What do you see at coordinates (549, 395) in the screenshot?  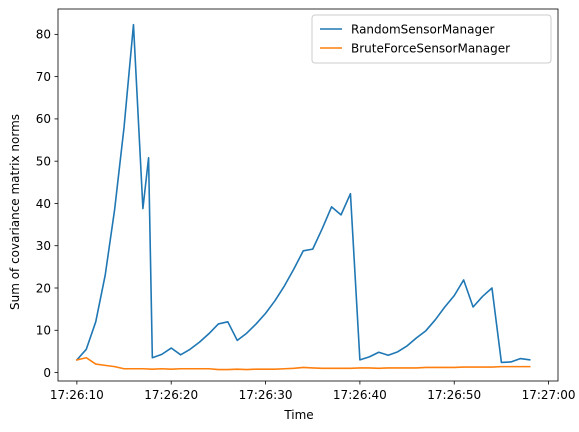 I see `x-tick-label: 17:27:00` at bounding box center [549, 395].